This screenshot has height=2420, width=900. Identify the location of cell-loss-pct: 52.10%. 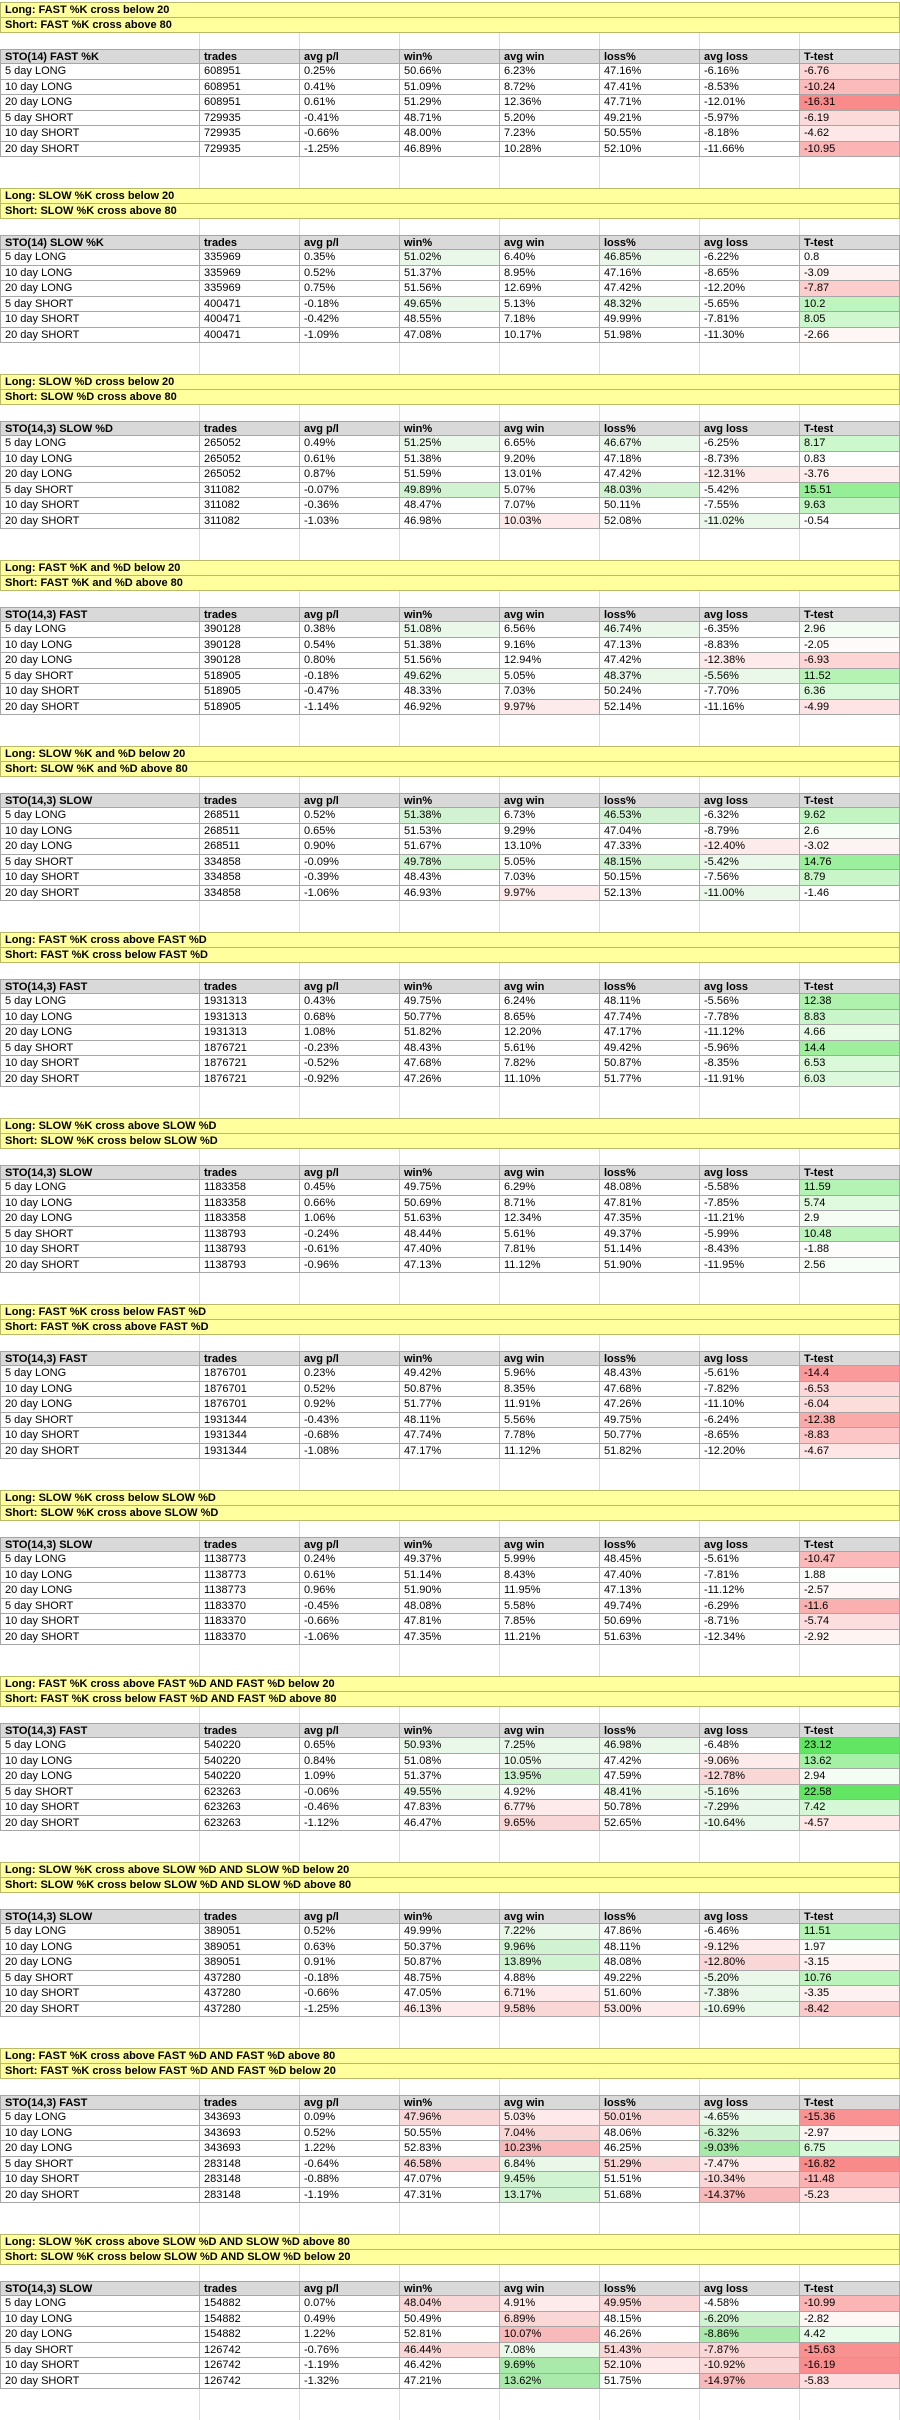
(650, 150).